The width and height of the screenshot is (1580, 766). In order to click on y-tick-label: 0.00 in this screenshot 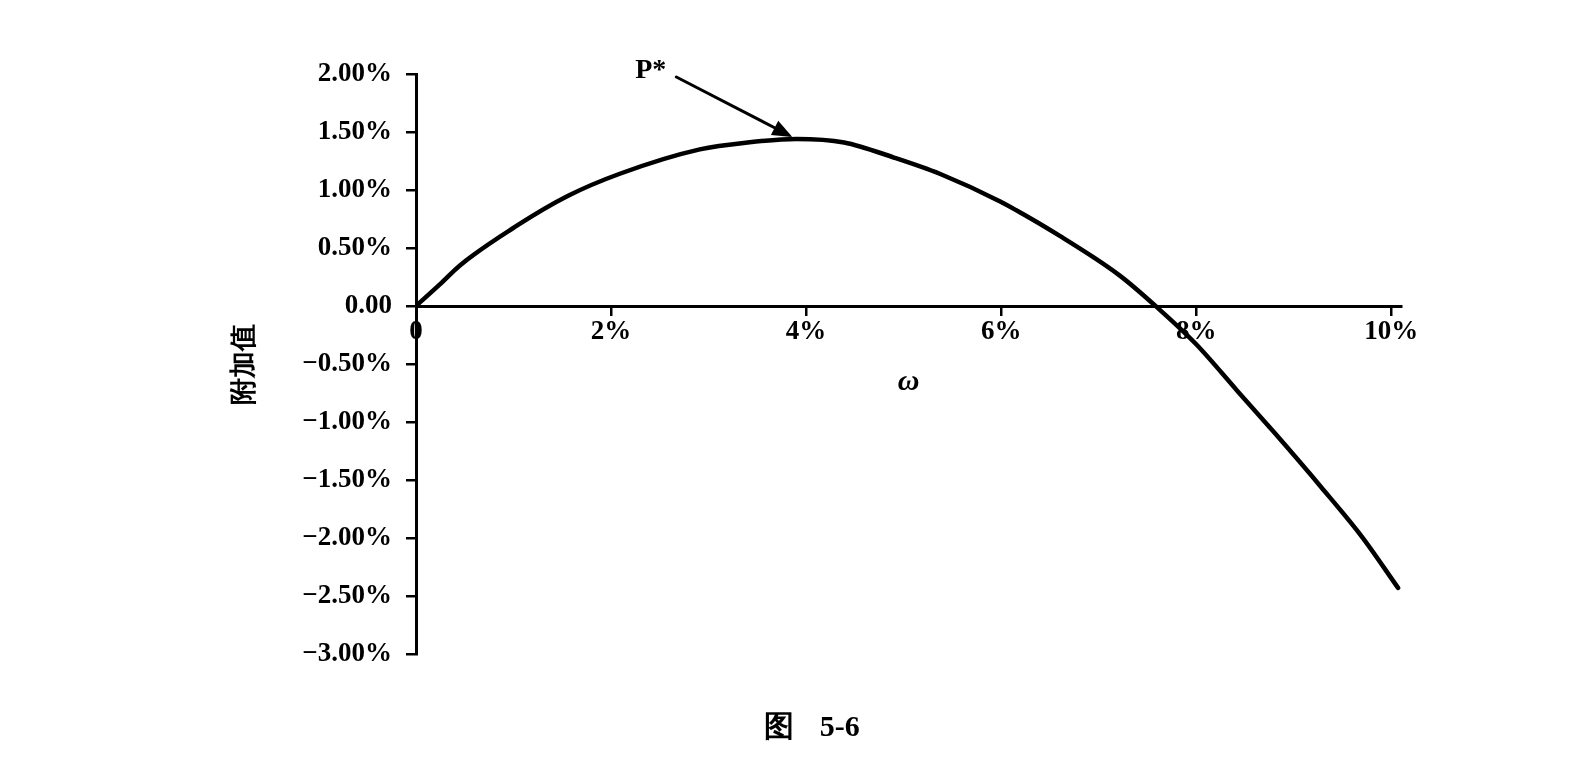, I will do `click(368, 303)`.